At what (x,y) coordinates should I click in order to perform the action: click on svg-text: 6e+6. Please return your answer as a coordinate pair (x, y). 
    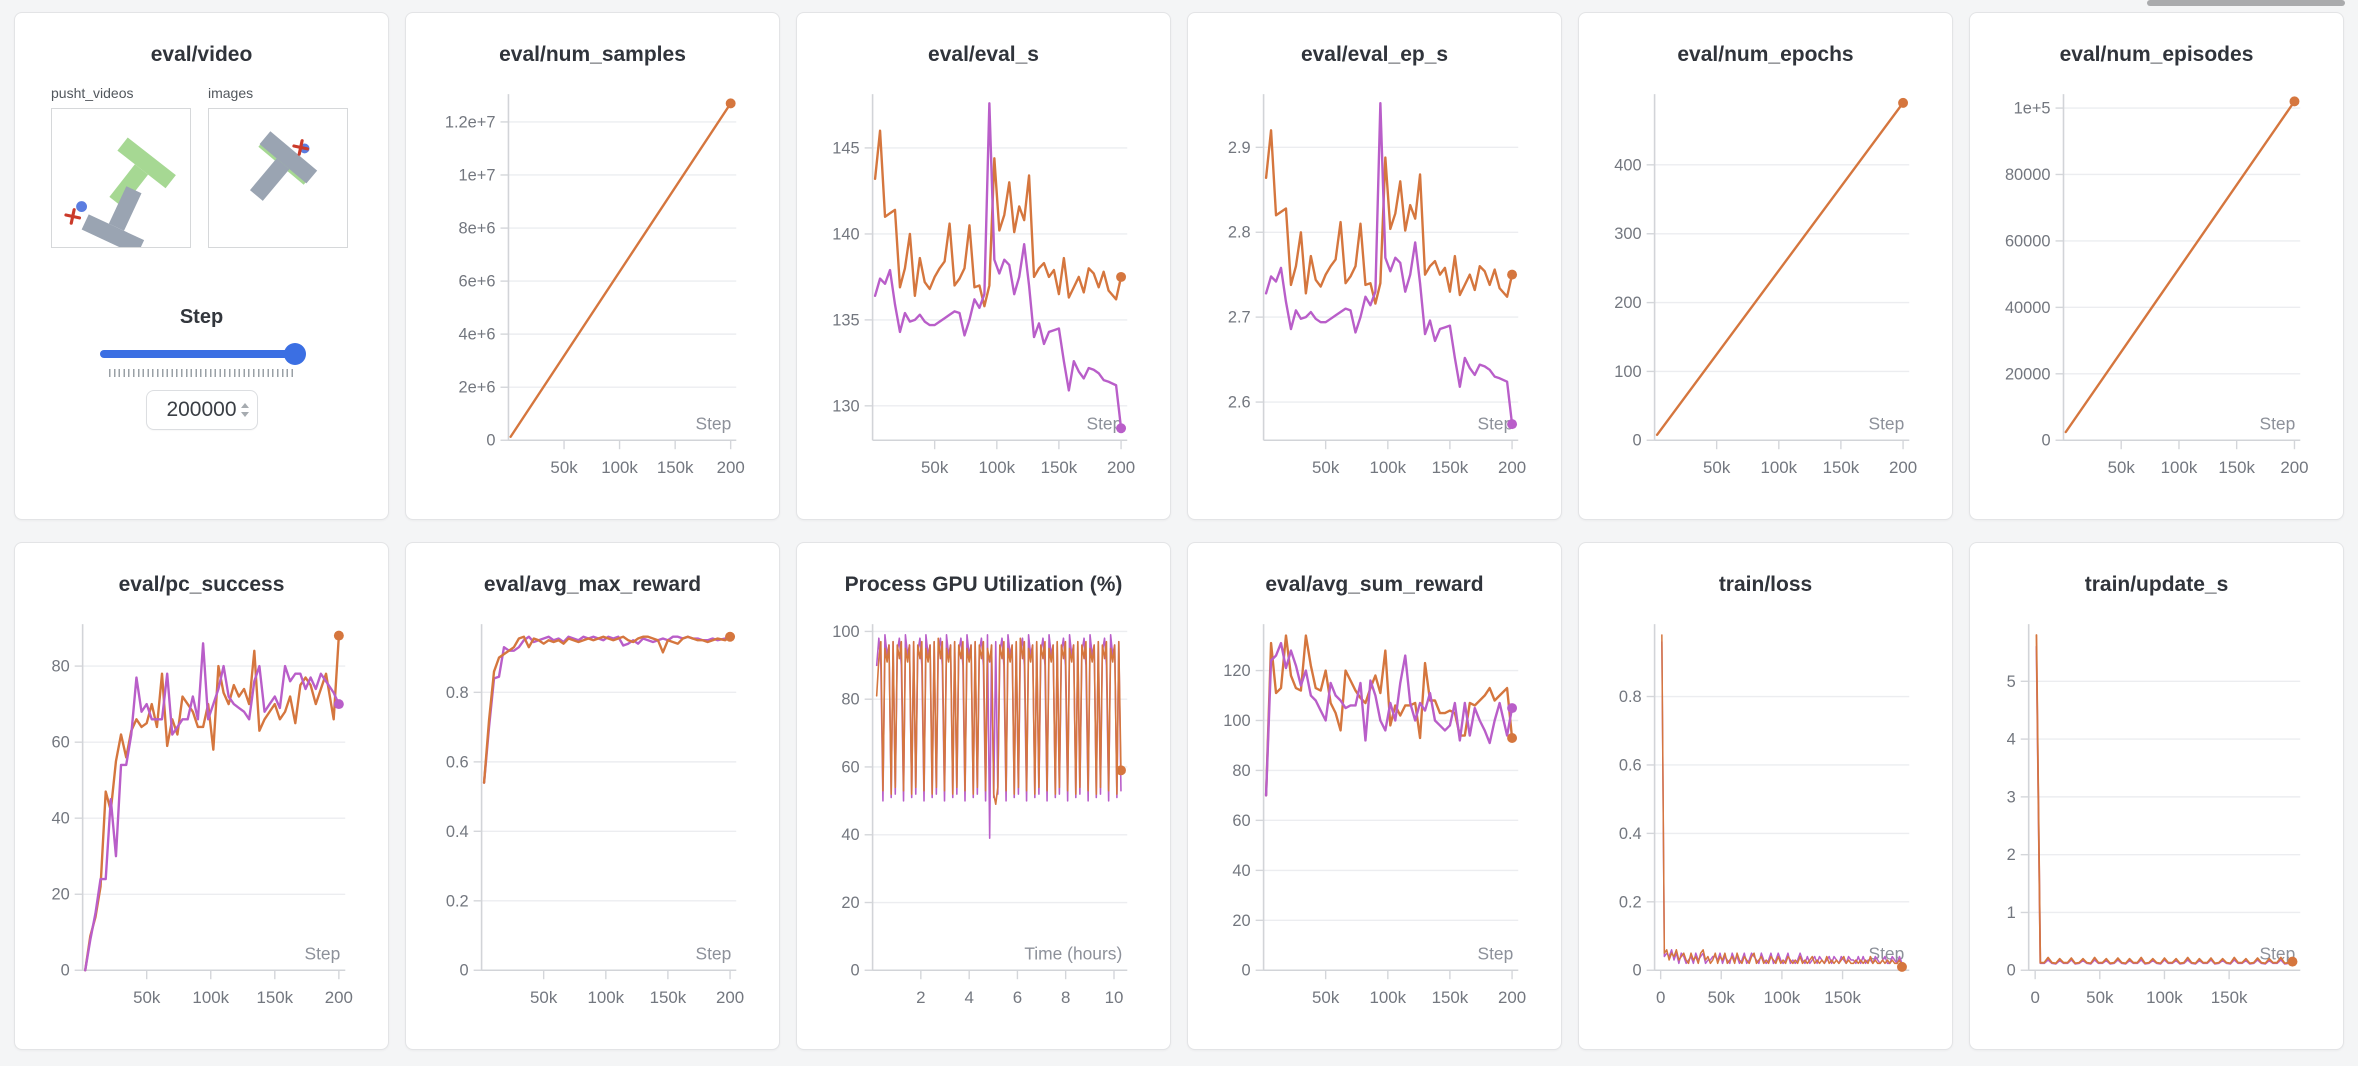
    Looking at the image, I should click on (477, 282).